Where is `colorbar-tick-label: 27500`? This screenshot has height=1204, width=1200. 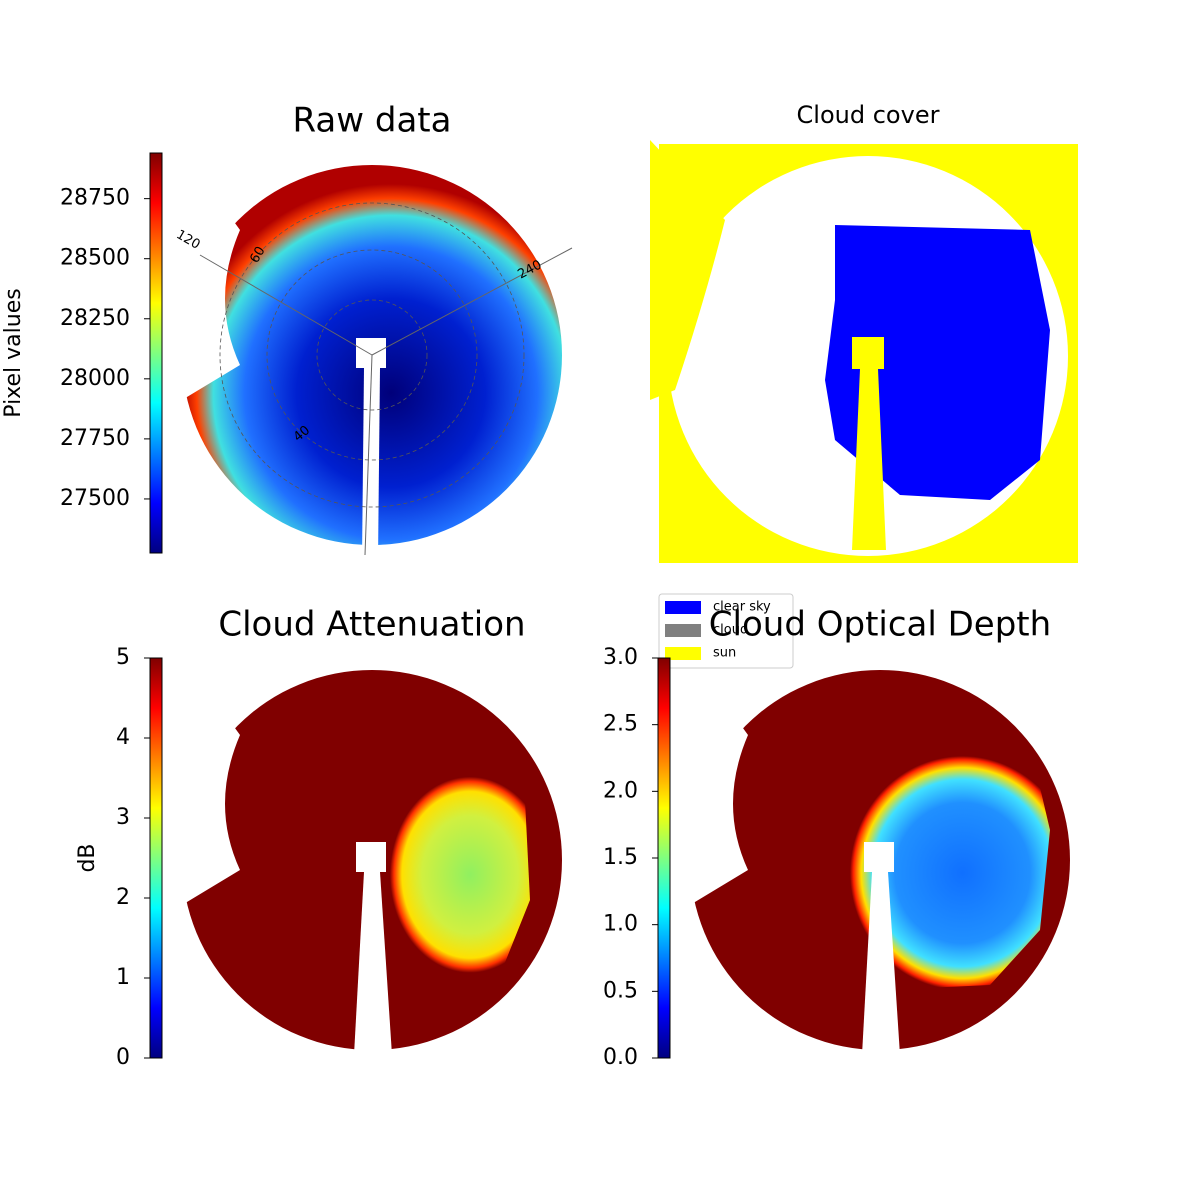
colorbar-tick-label: 27500 is located at coordinates (95, 498).